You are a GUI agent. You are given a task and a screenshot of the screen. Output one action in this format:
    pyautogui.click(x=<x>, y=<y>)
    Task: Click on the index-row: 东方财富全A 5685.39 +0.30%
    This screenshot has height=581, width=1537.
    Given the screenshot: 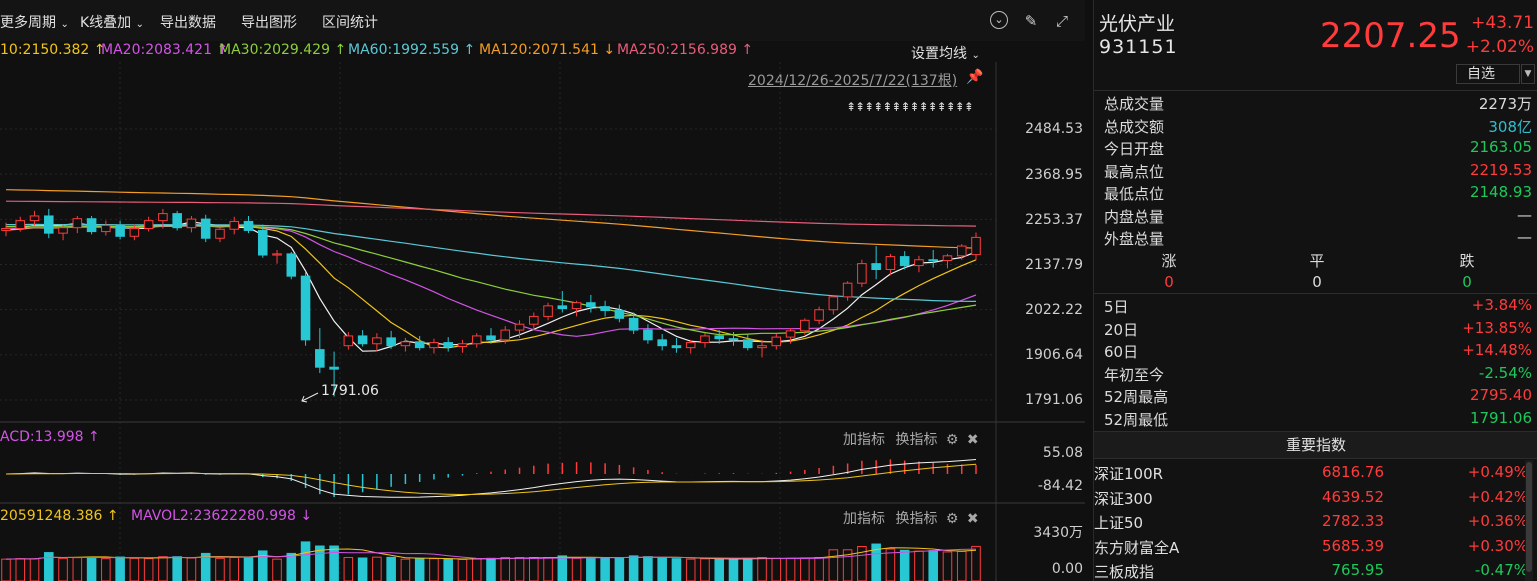 What is the action you would take?
    pyautogui.click(x=1312, y=549)
    